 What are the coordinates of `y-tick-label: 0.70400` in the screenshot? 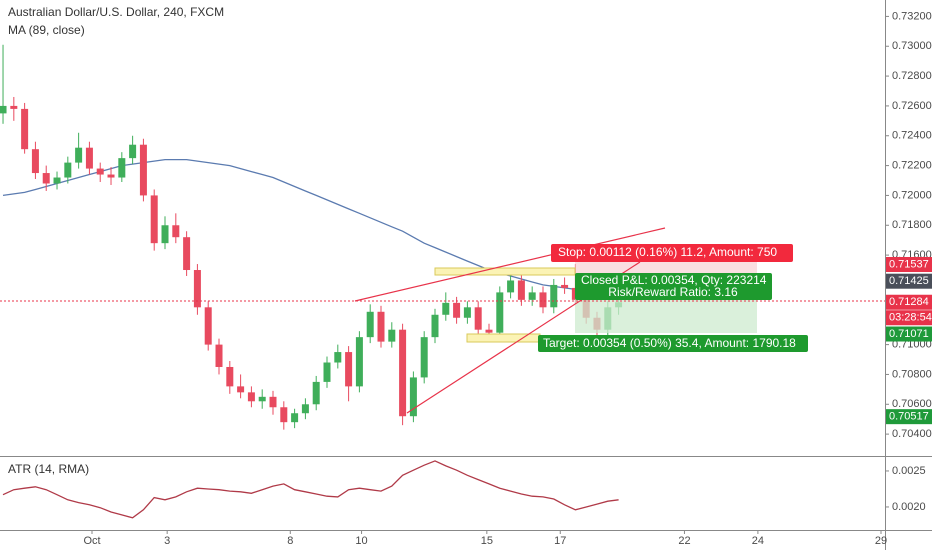 It's located at (912, 434).